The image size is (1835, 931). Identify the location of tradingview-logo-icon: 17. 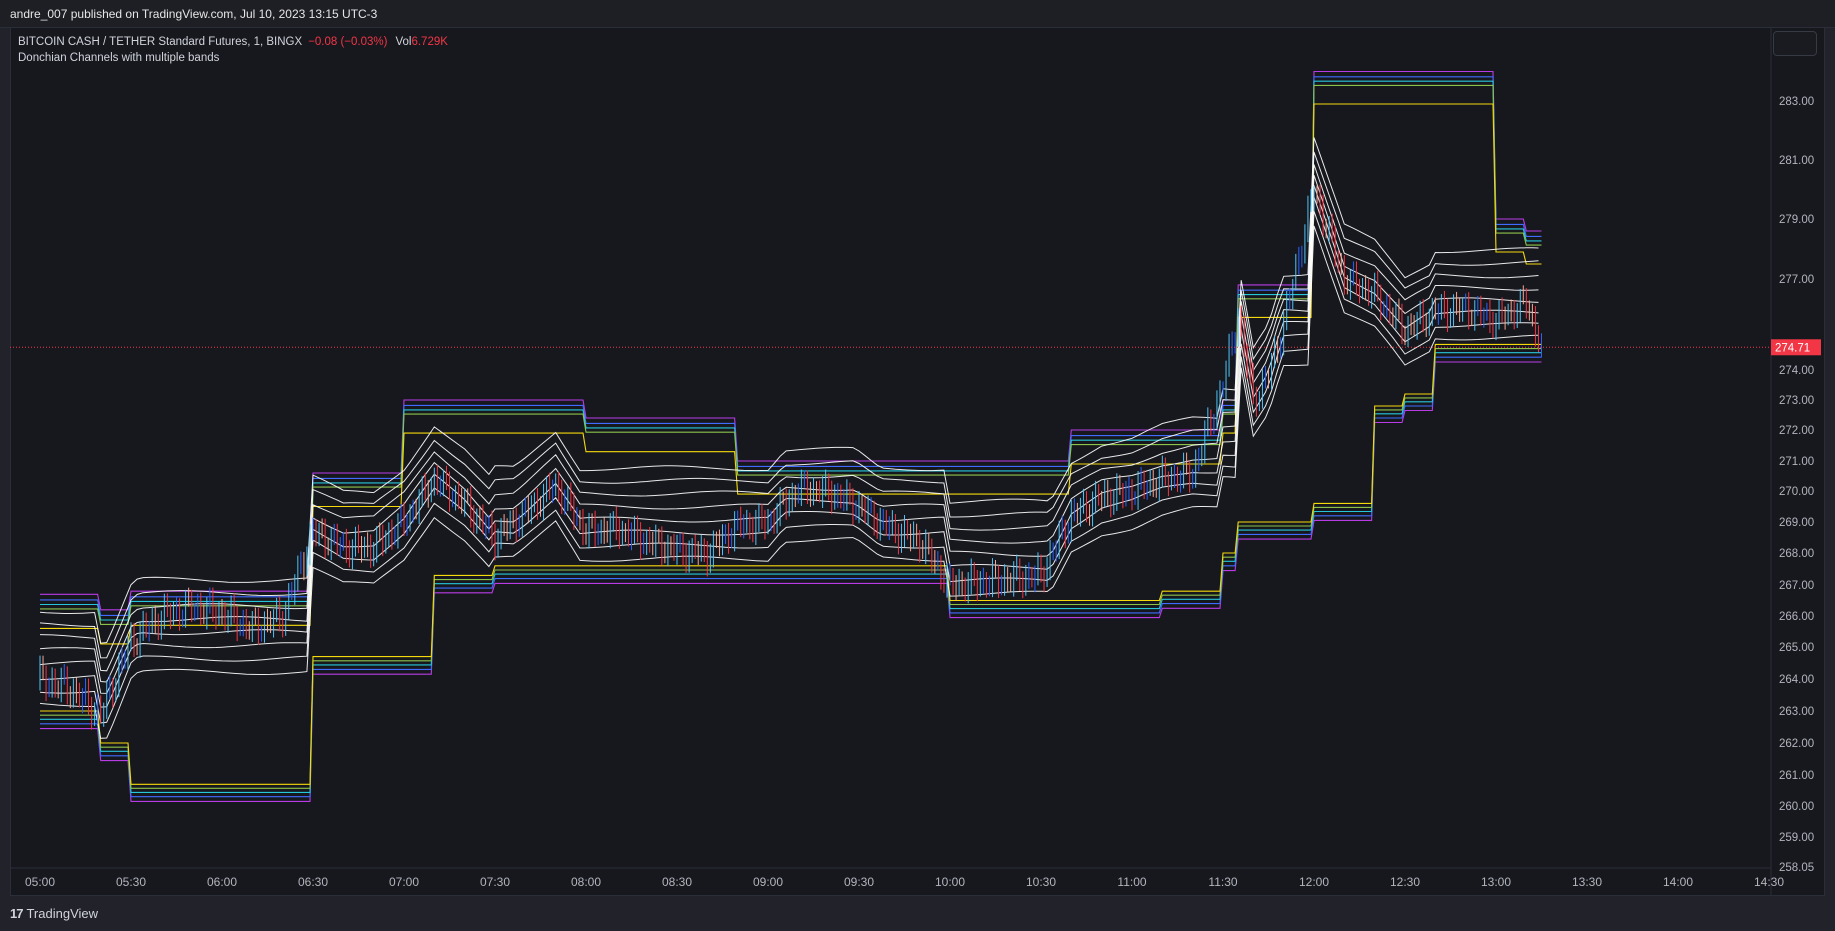
(17, 913).